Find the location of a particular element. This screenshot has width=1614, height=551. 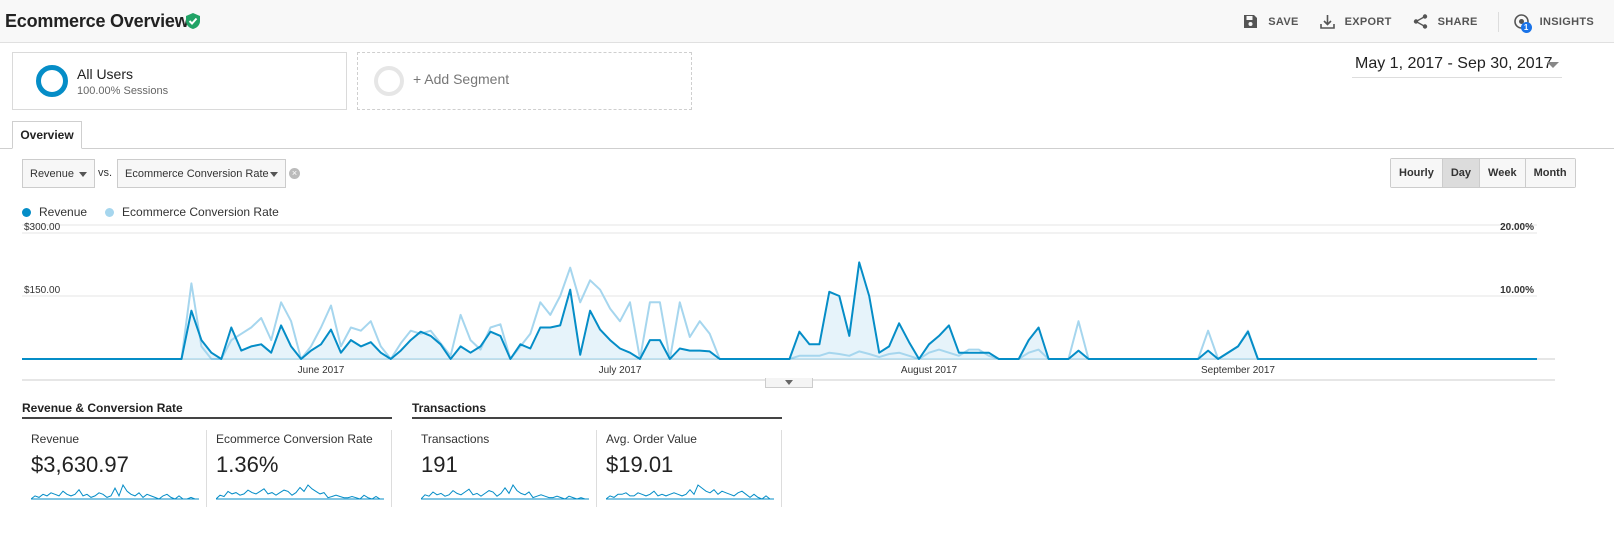

insights-label: INSIGHTS is located at coordinates (1566, 21).